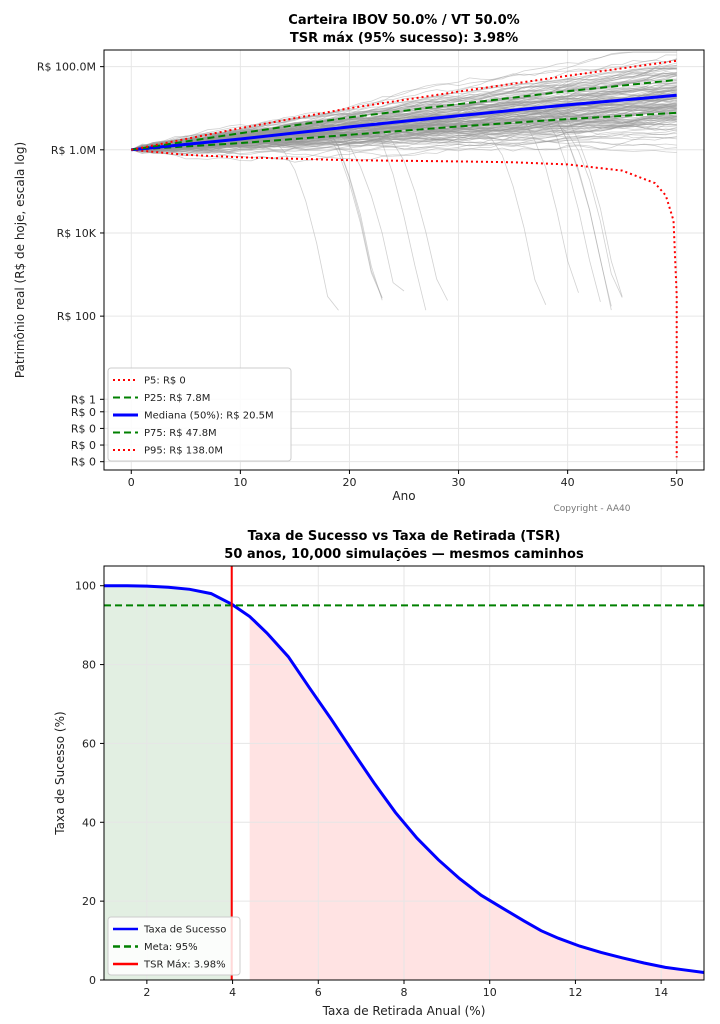 This screenshot has height=1024, width=720. I want to click on chart1-legend-label: P95: R$ 138.0M, so click(183, 451).